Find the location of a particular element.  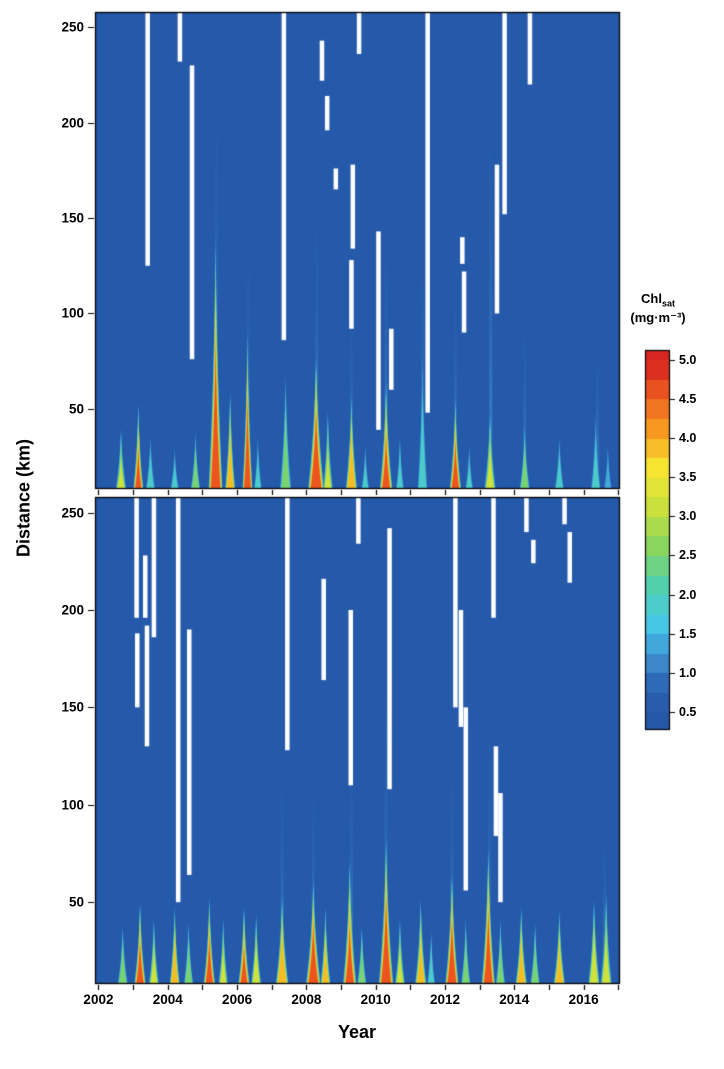

x-tick-label: 2012 is located at coordinates (445, 999).